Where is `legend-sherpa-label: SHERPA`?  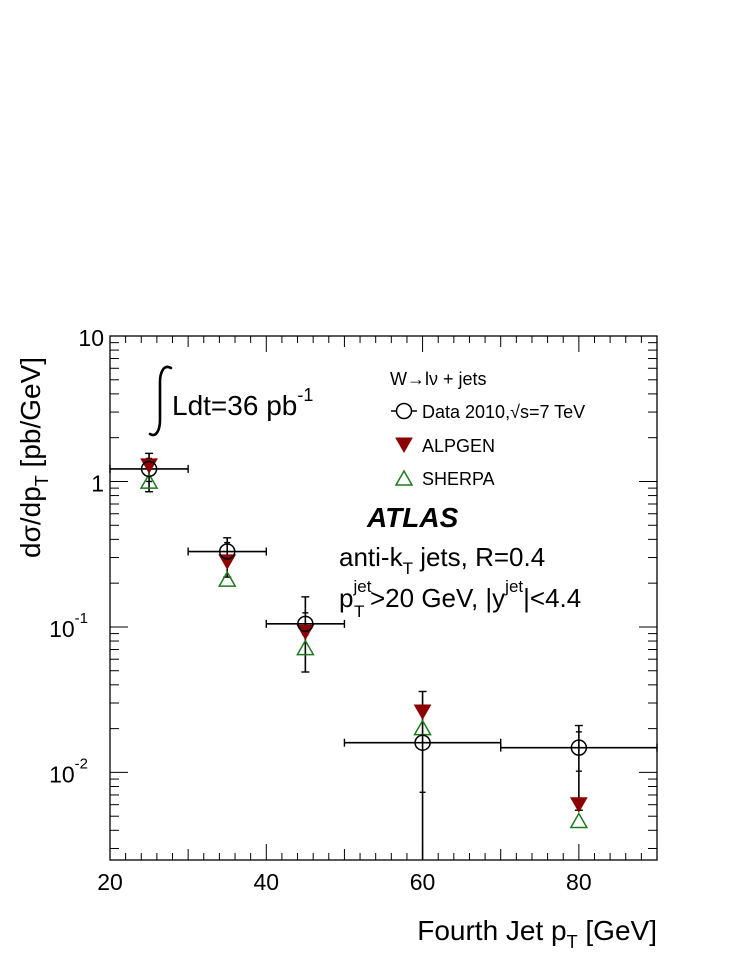 legend-sherpa-label: SHERPA is located at coordinates (458, 479).